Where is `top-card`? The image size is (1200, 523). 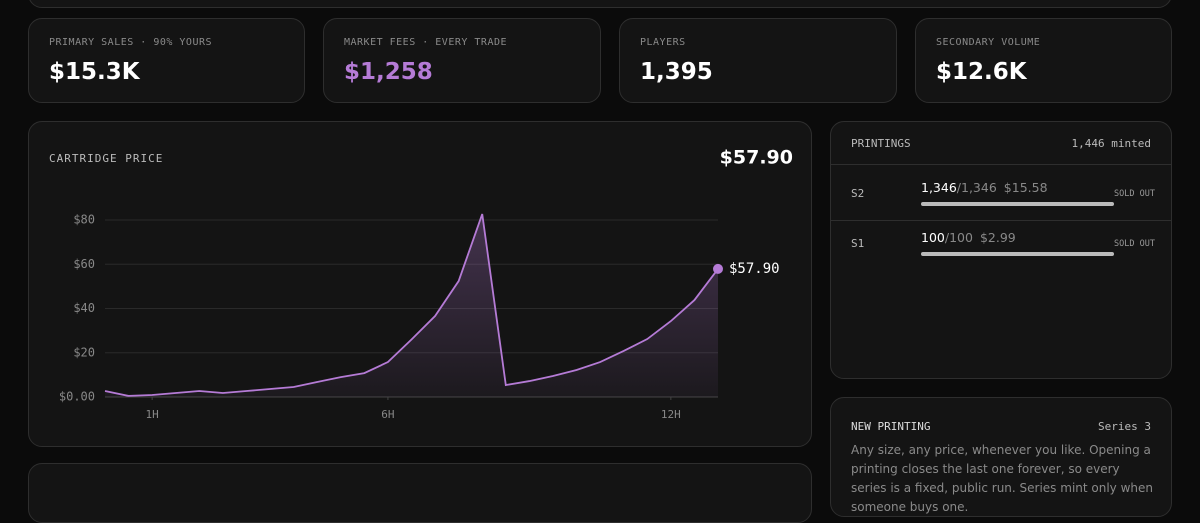
top-card is located at coordinates (600, 4).